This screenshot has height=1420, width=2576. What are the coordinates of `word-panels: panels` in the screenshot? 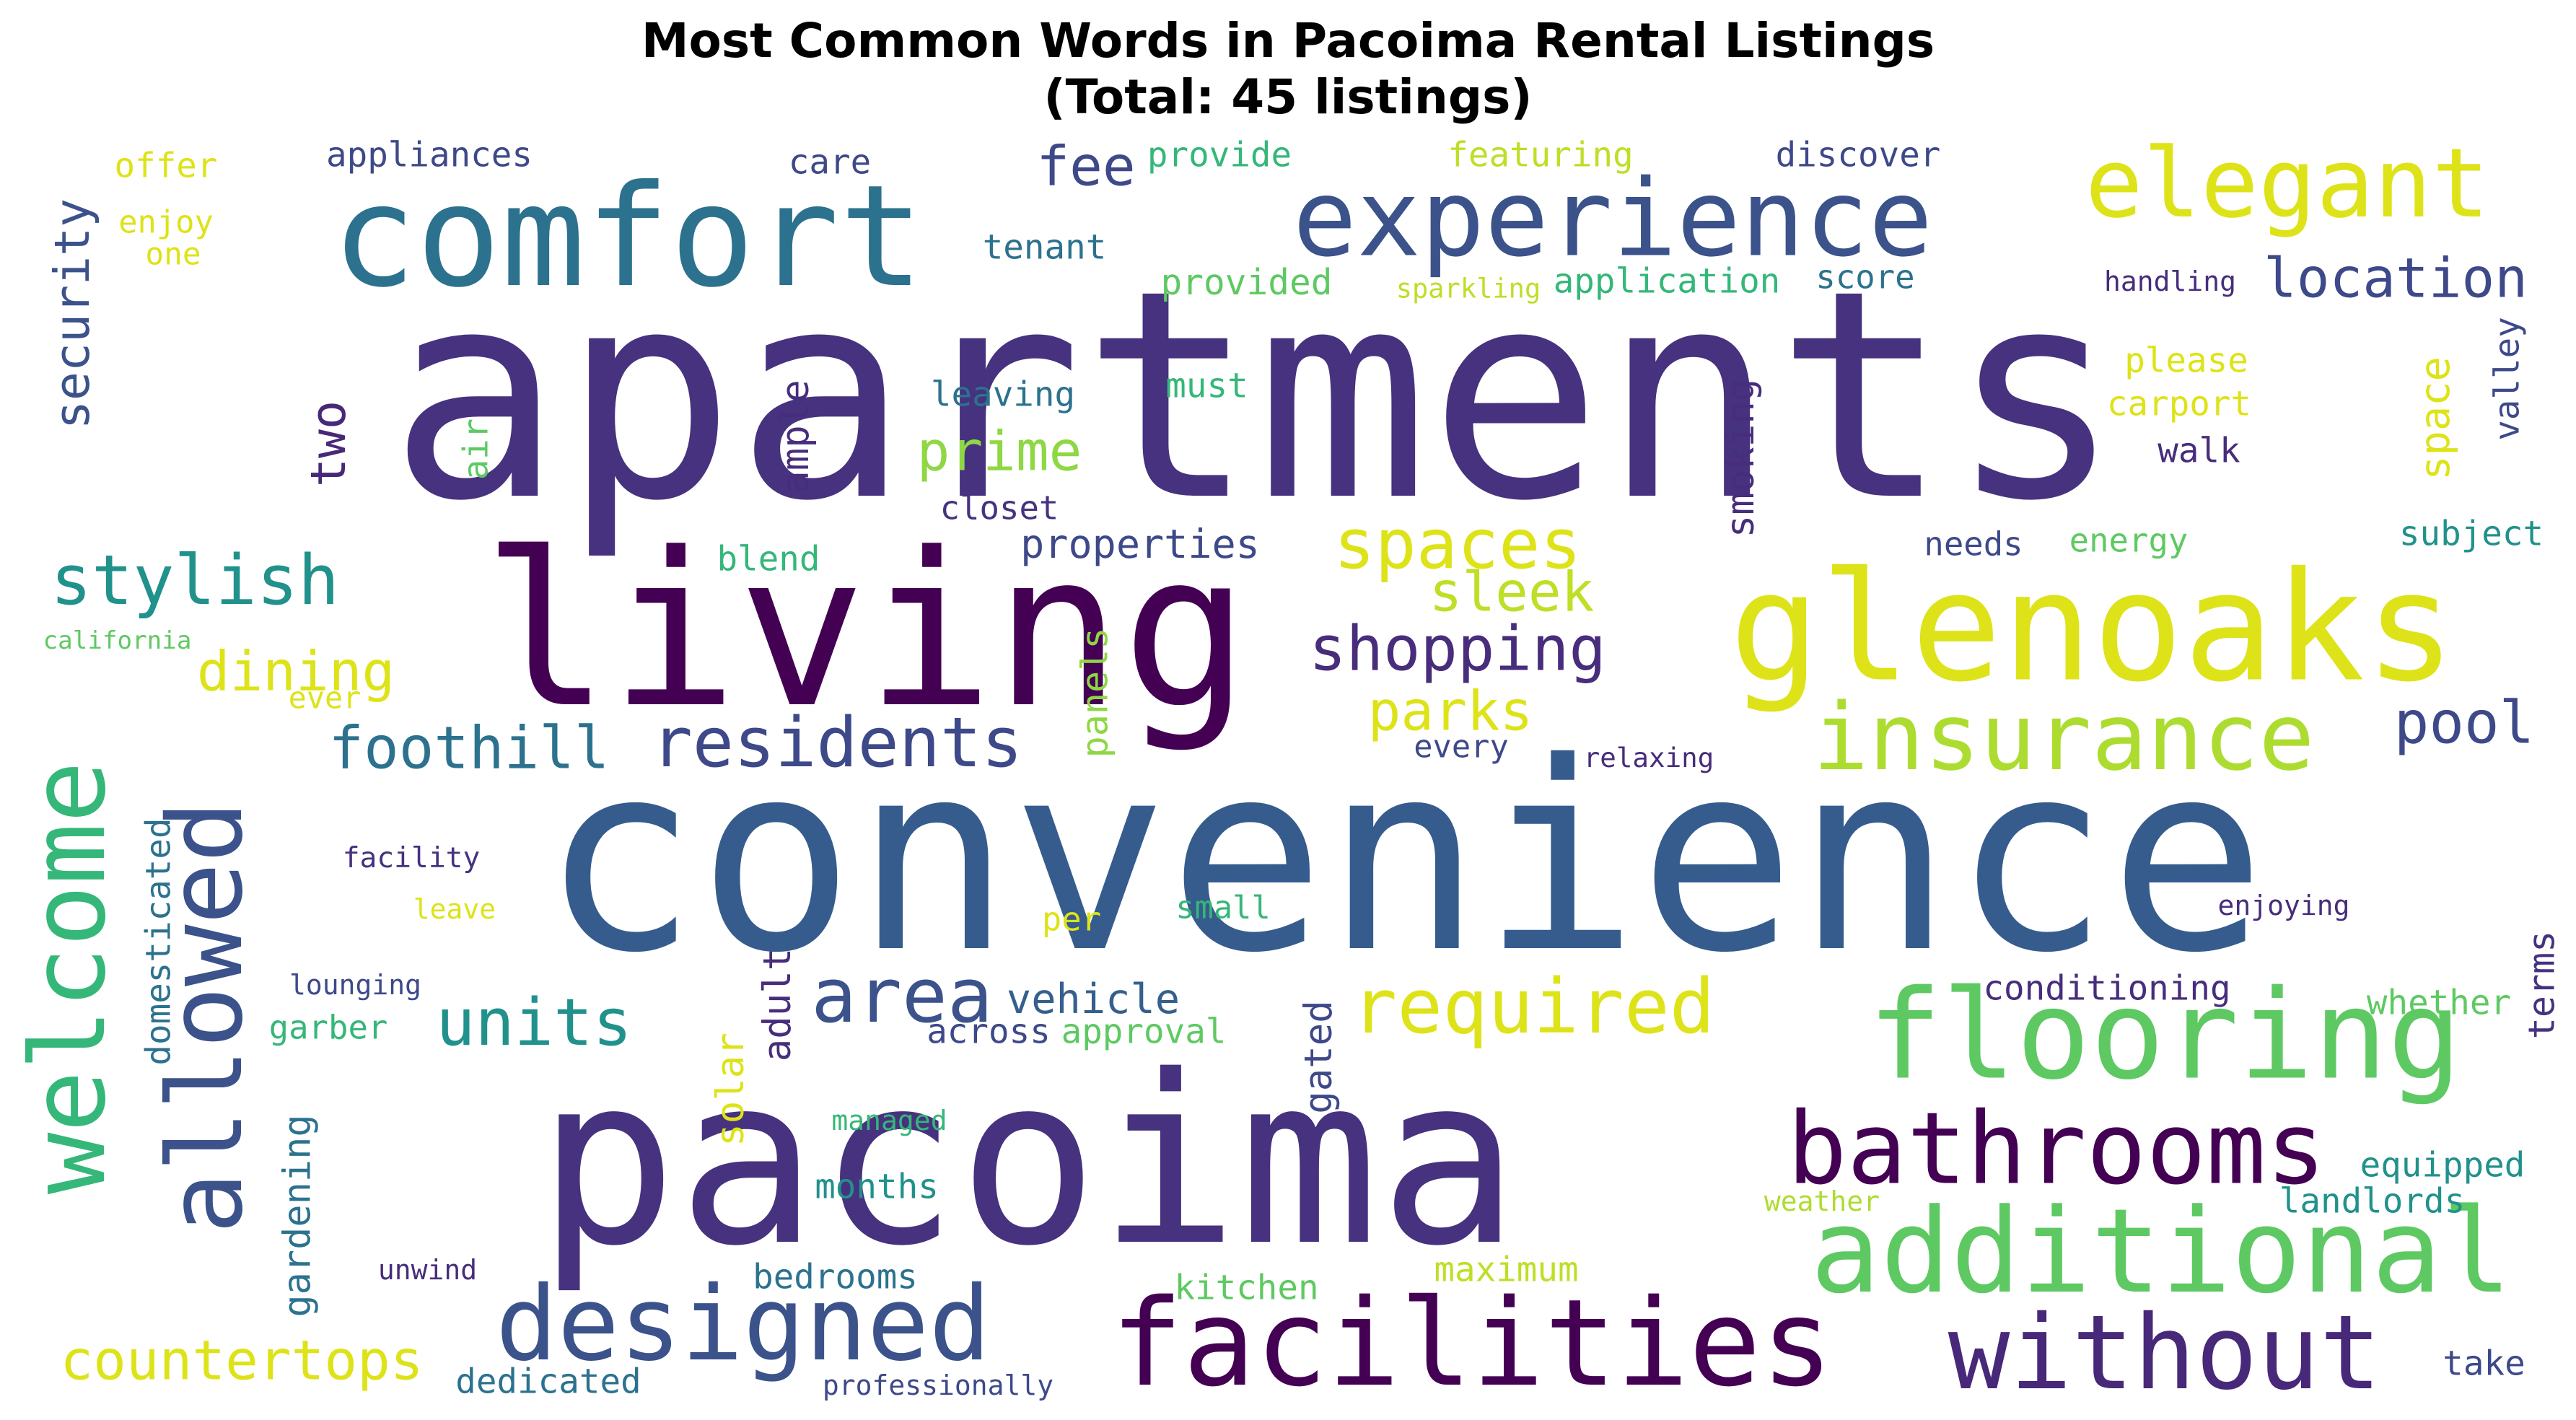 It's located at (1095, 693).